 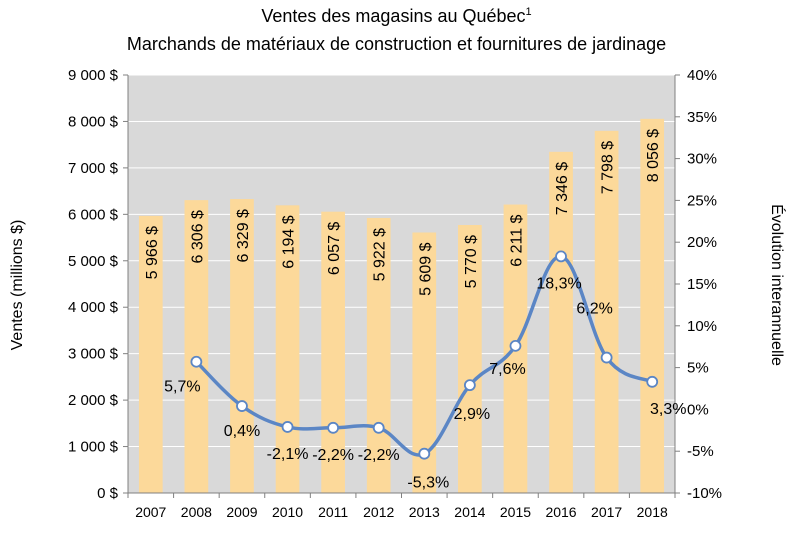 I want to click on y2-tick-label: 20%, so click(x=702, y=242).